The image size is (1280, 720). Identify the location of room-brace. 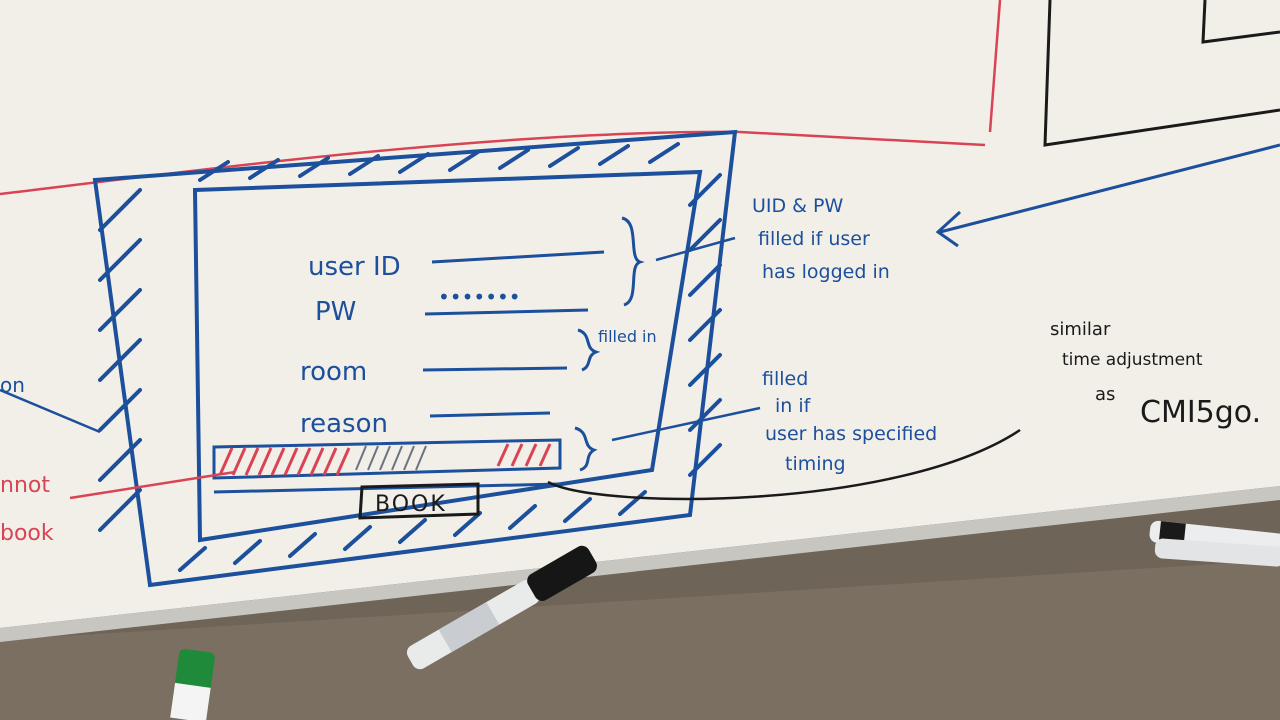
(589, 350).